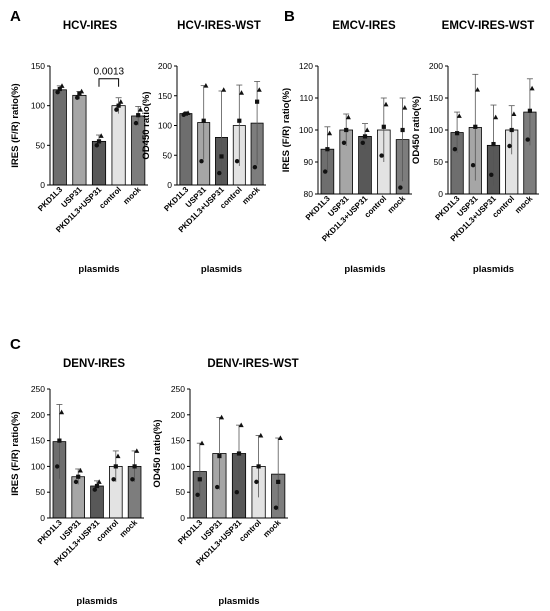  I want to click on chart-title: DENV-IRES, so click(94, 364).